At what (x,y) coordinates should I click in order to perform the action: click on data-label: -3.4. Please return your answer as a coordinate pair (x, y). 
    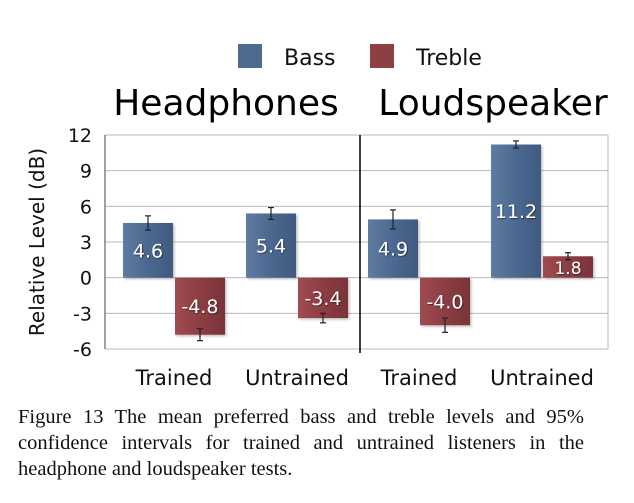
    Looking at the image, I should click on (322, 299).